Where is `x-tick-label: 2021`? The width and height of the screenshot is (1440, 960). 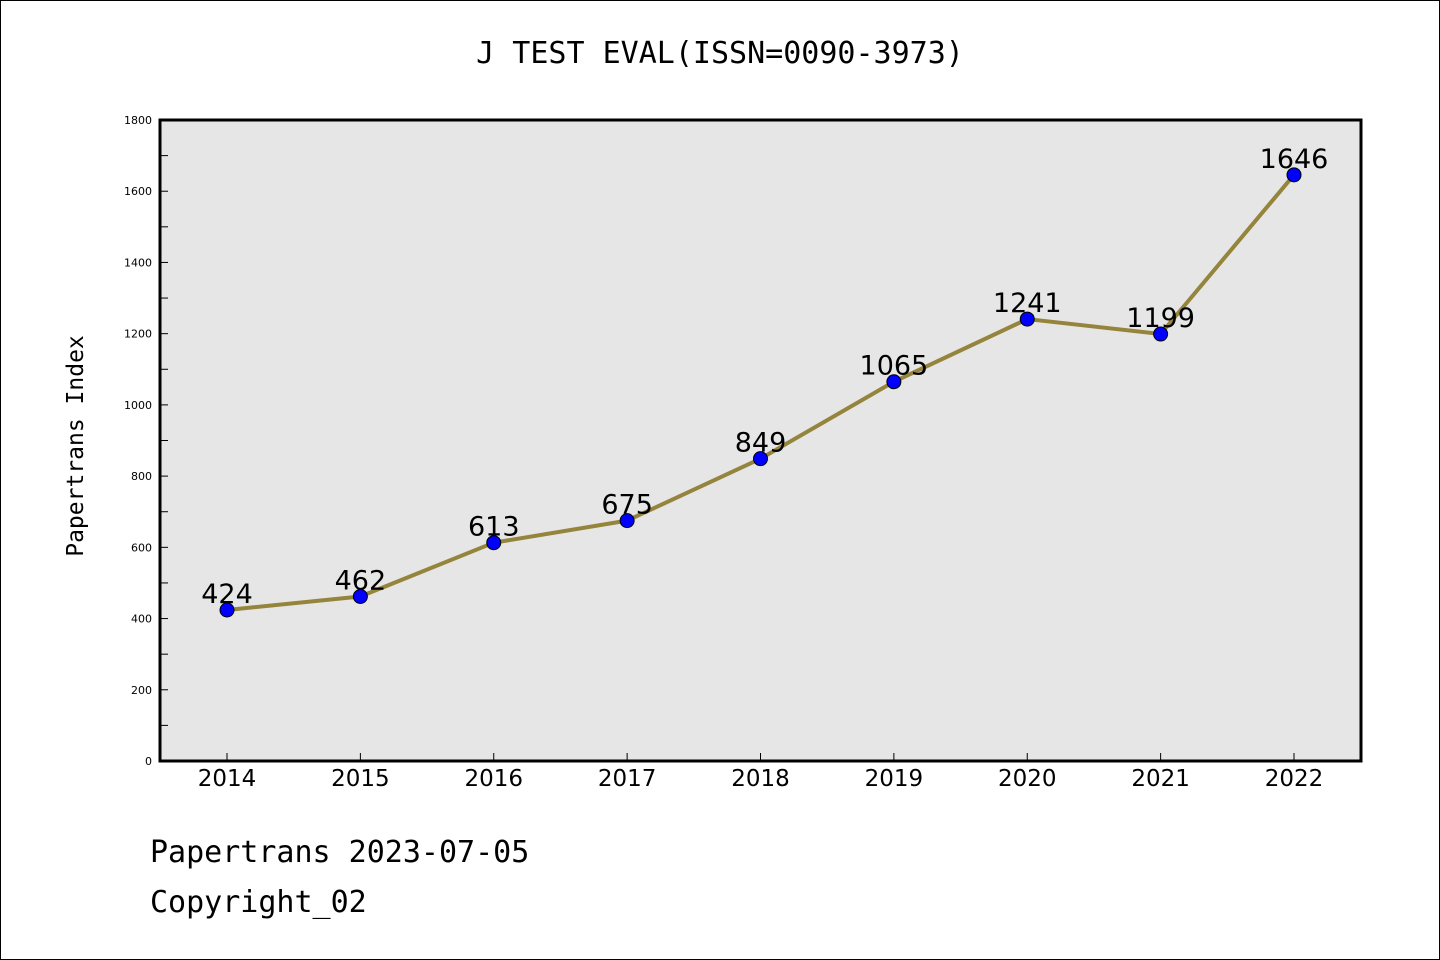 x-tick-label: 2021 is located at coordinates (1160, 779).